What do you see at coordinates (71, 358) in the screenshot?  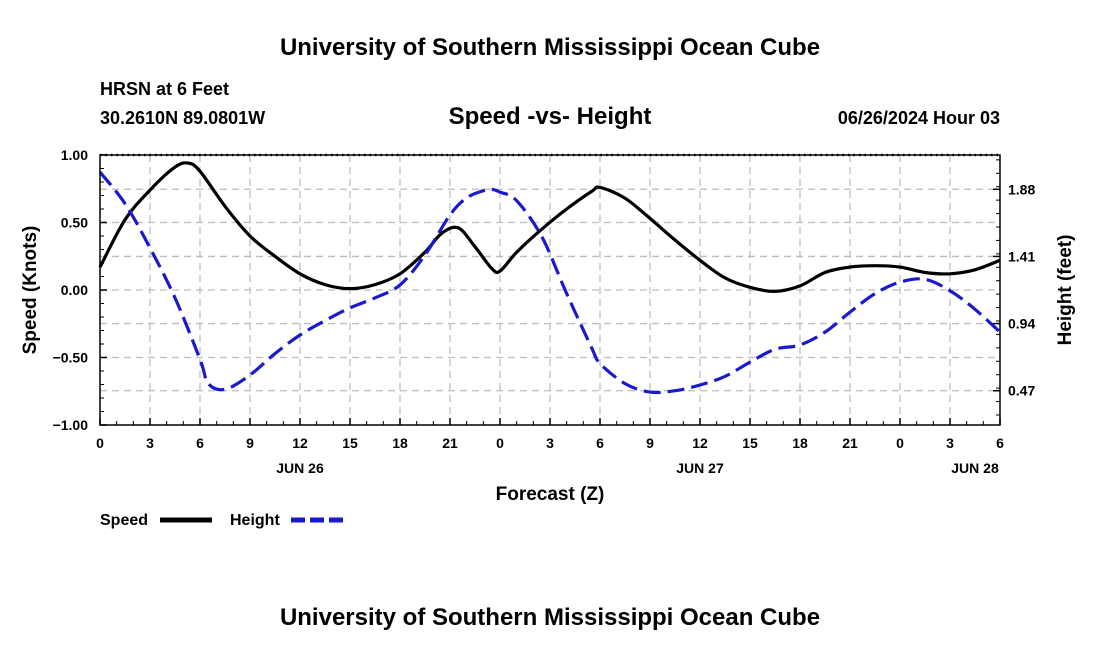 I see `y-left-tick-label: −0.50` at bounding box center [71, 358].